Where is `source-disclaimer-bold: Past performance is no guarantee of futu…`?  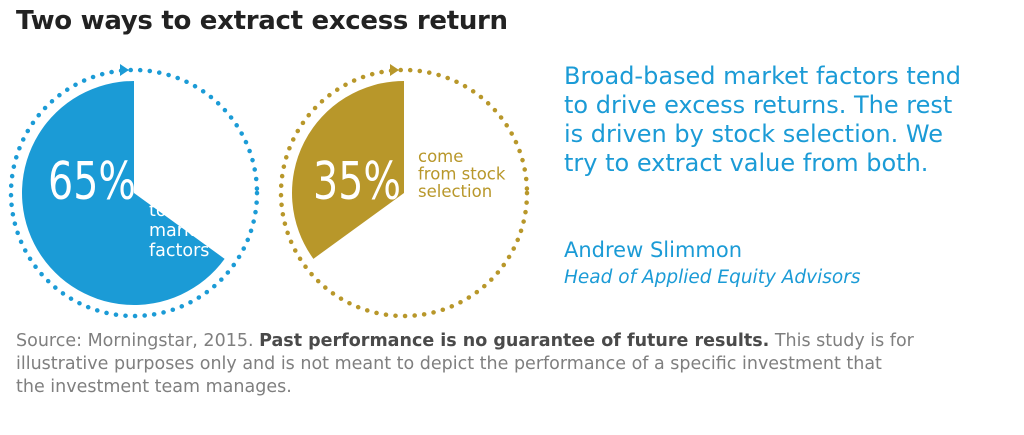 source-disclaimer-bold: Past performance is no guarantee of futu… is located at coordinates (514, 341).